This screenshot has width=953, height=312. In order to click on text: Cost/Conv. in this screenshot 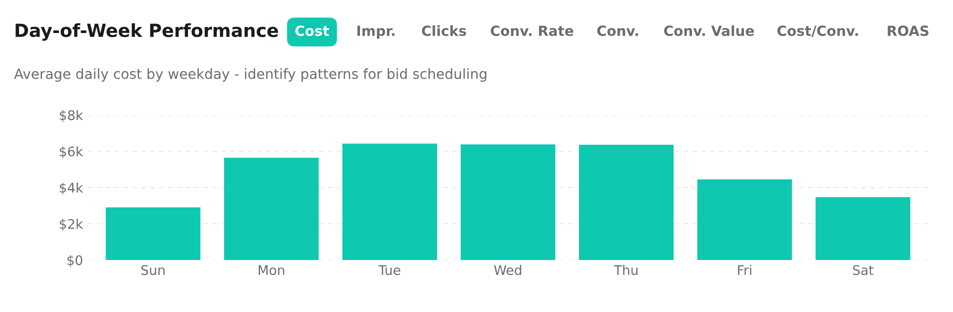, I will do `click(817, 32)`.